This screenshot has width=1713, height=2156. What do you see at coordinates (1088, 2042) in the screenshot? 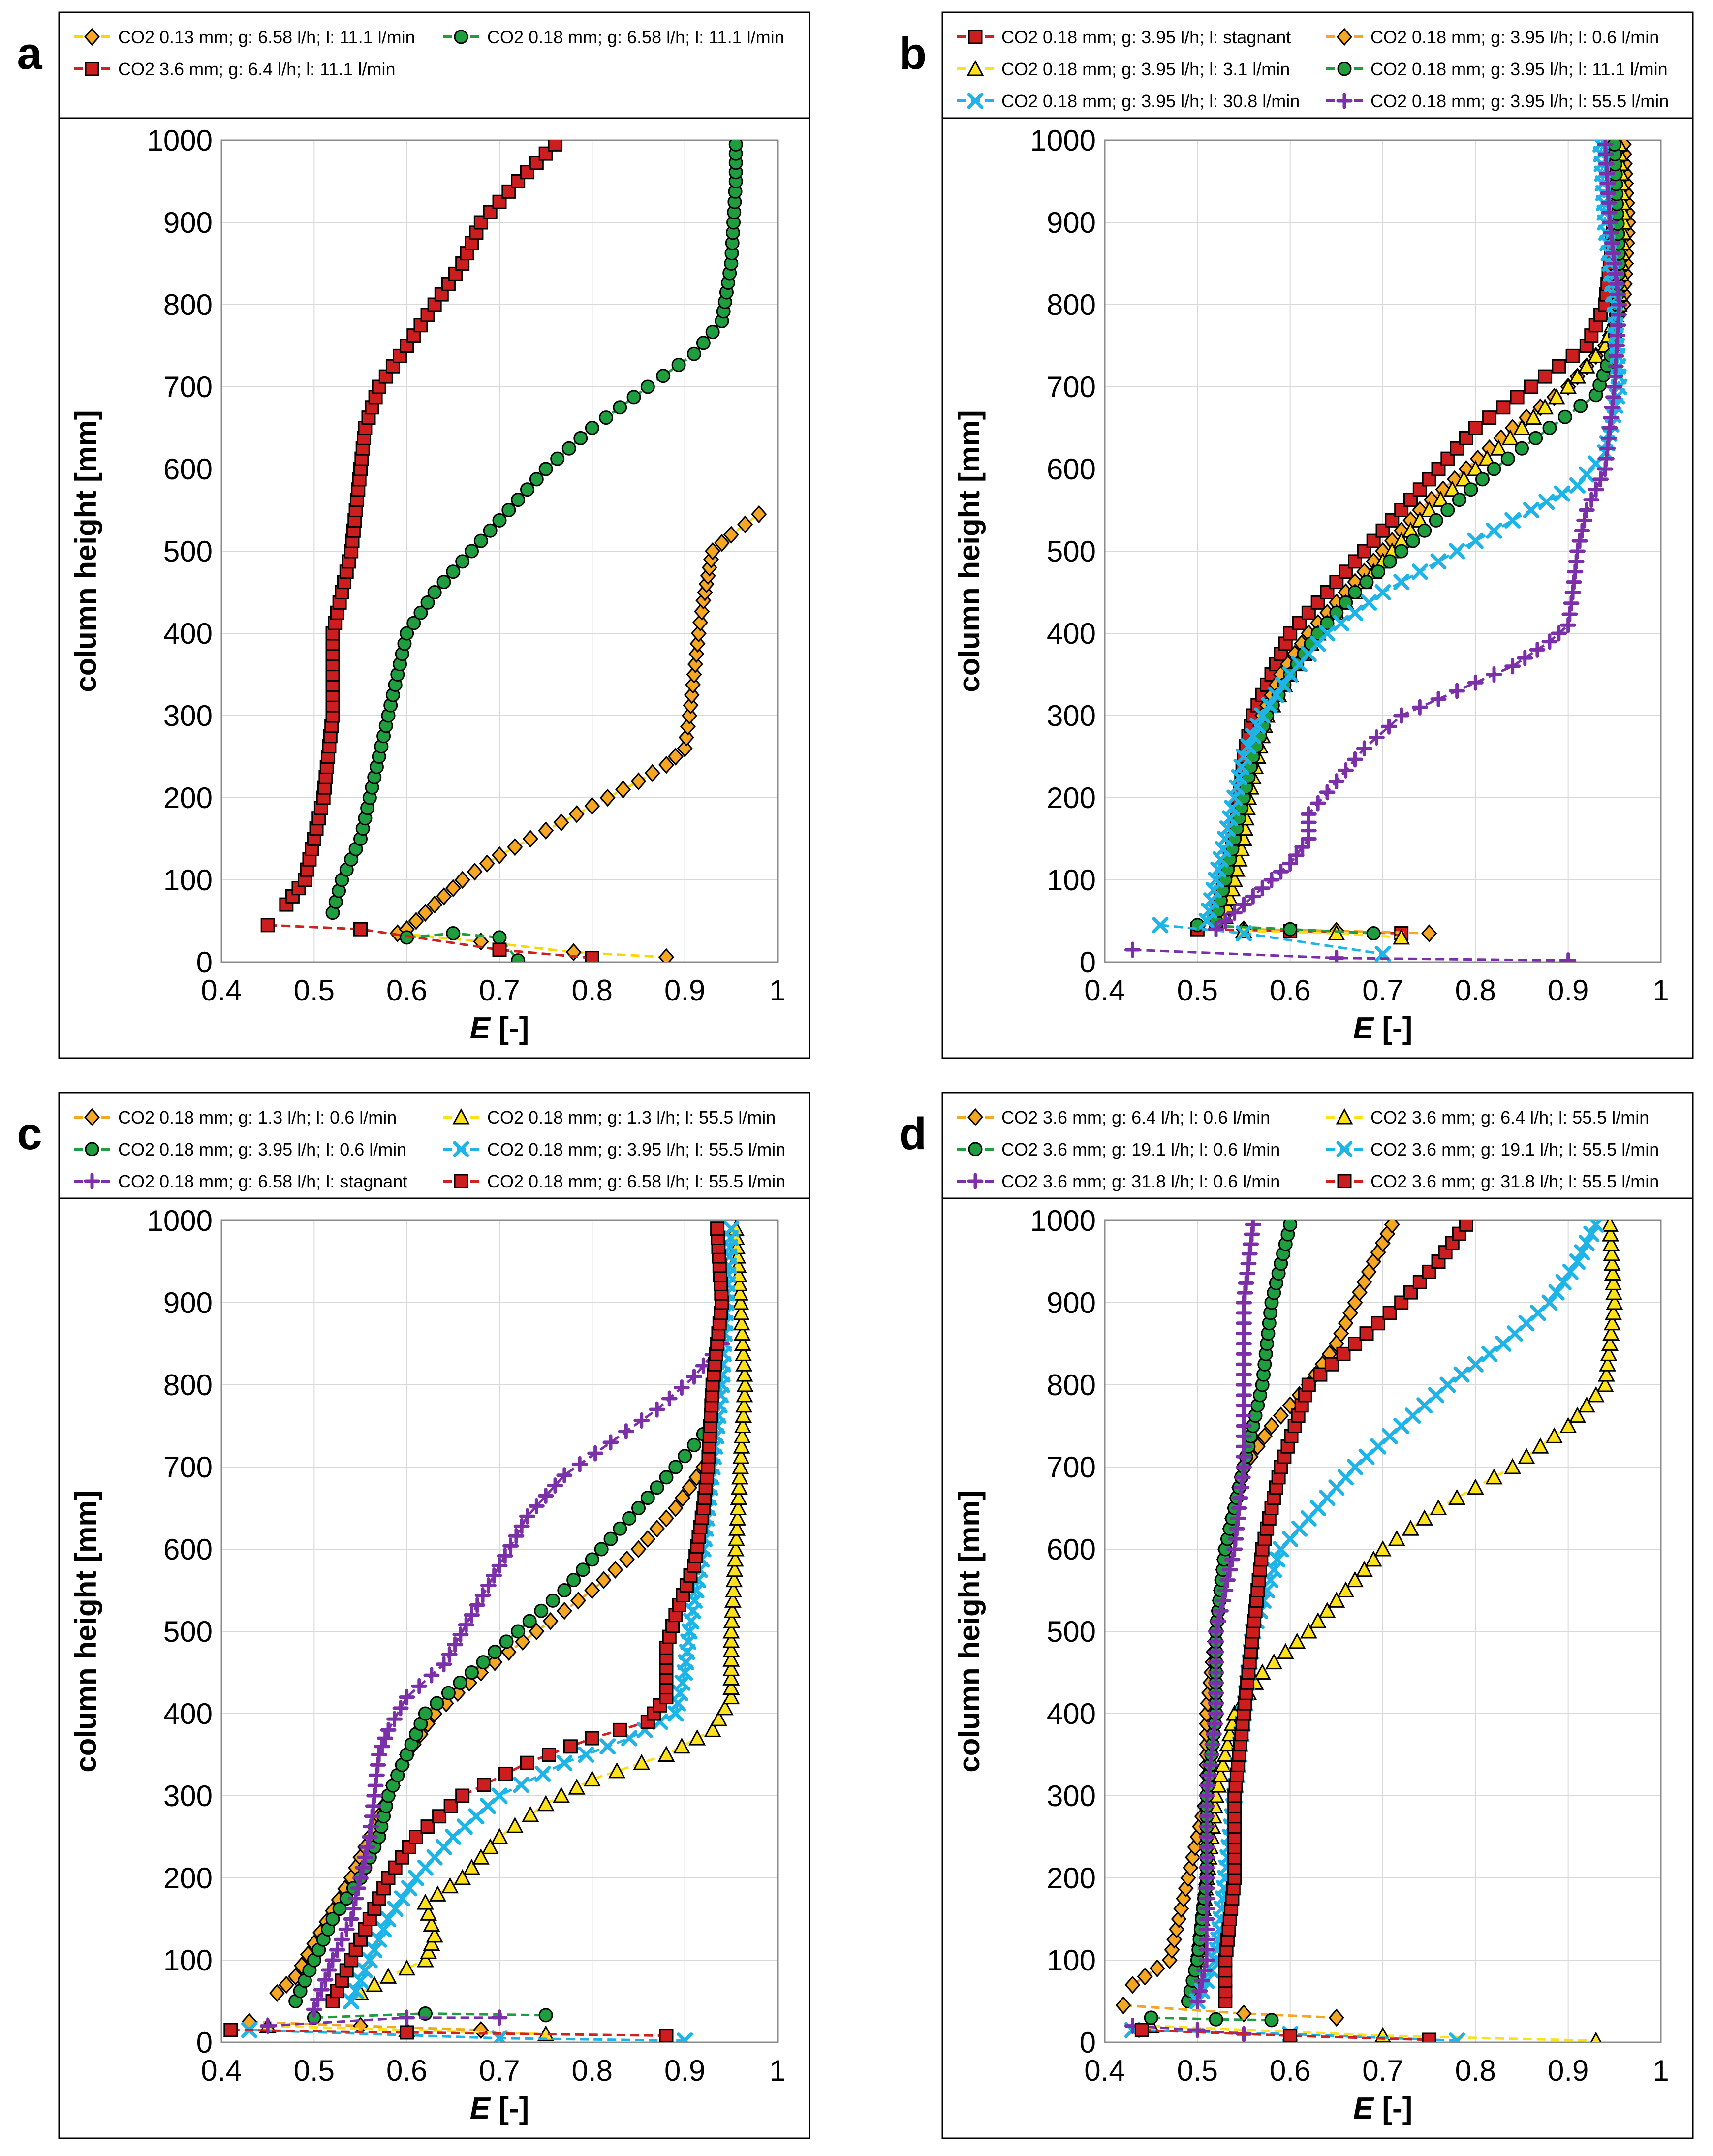
I see `y-tick-label: 0` at bounding box center [1088, 2042].